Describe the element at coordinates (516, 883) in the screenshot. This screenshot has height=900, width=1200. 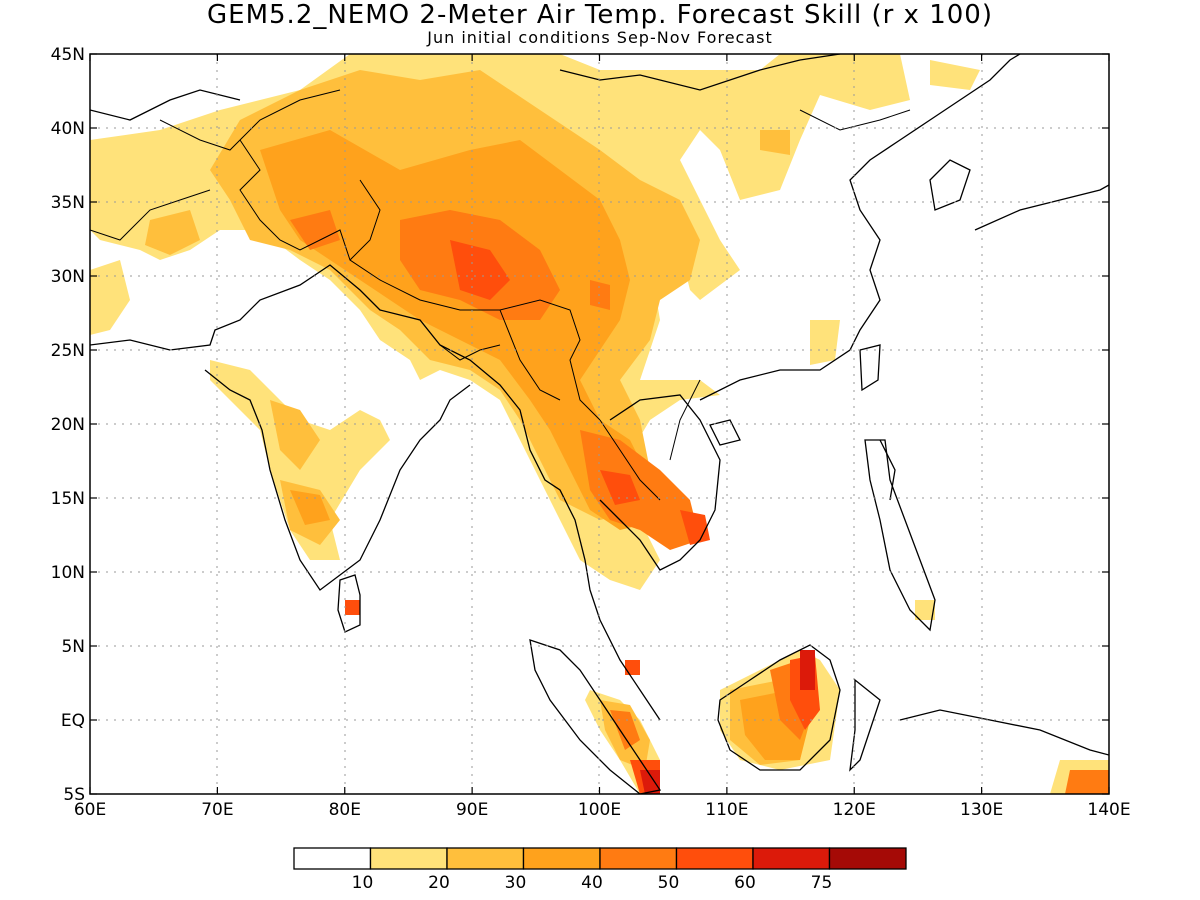
I see `colorbar-label: 30` at that location.